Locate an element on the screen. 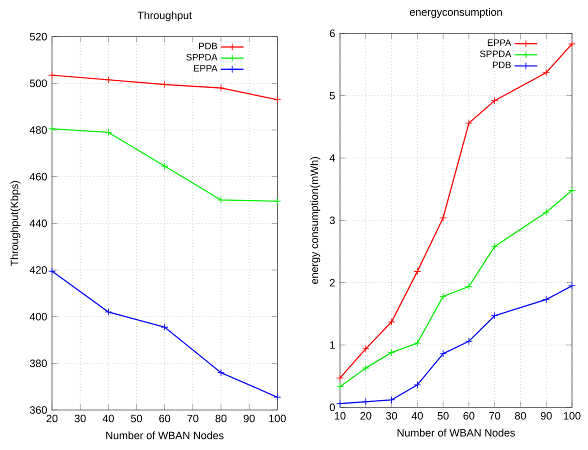  y-tick-label: 420 is located at coordinates (38, 270).